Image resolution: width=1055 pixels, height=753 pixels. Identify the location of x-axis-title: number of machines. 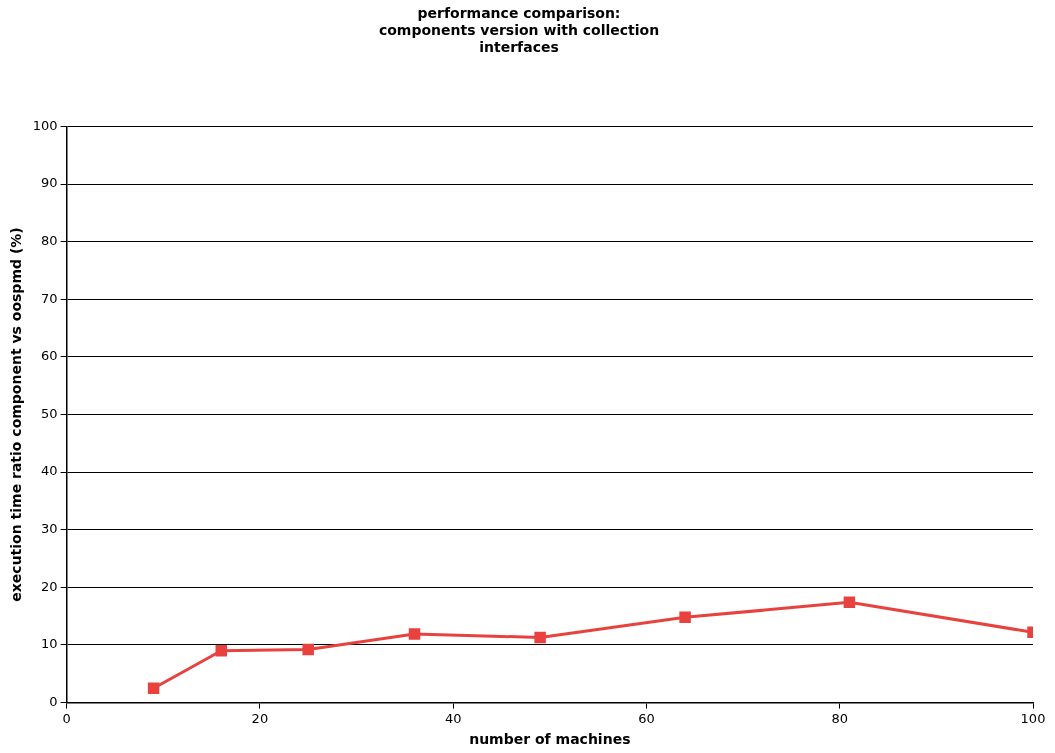
(550, 739).